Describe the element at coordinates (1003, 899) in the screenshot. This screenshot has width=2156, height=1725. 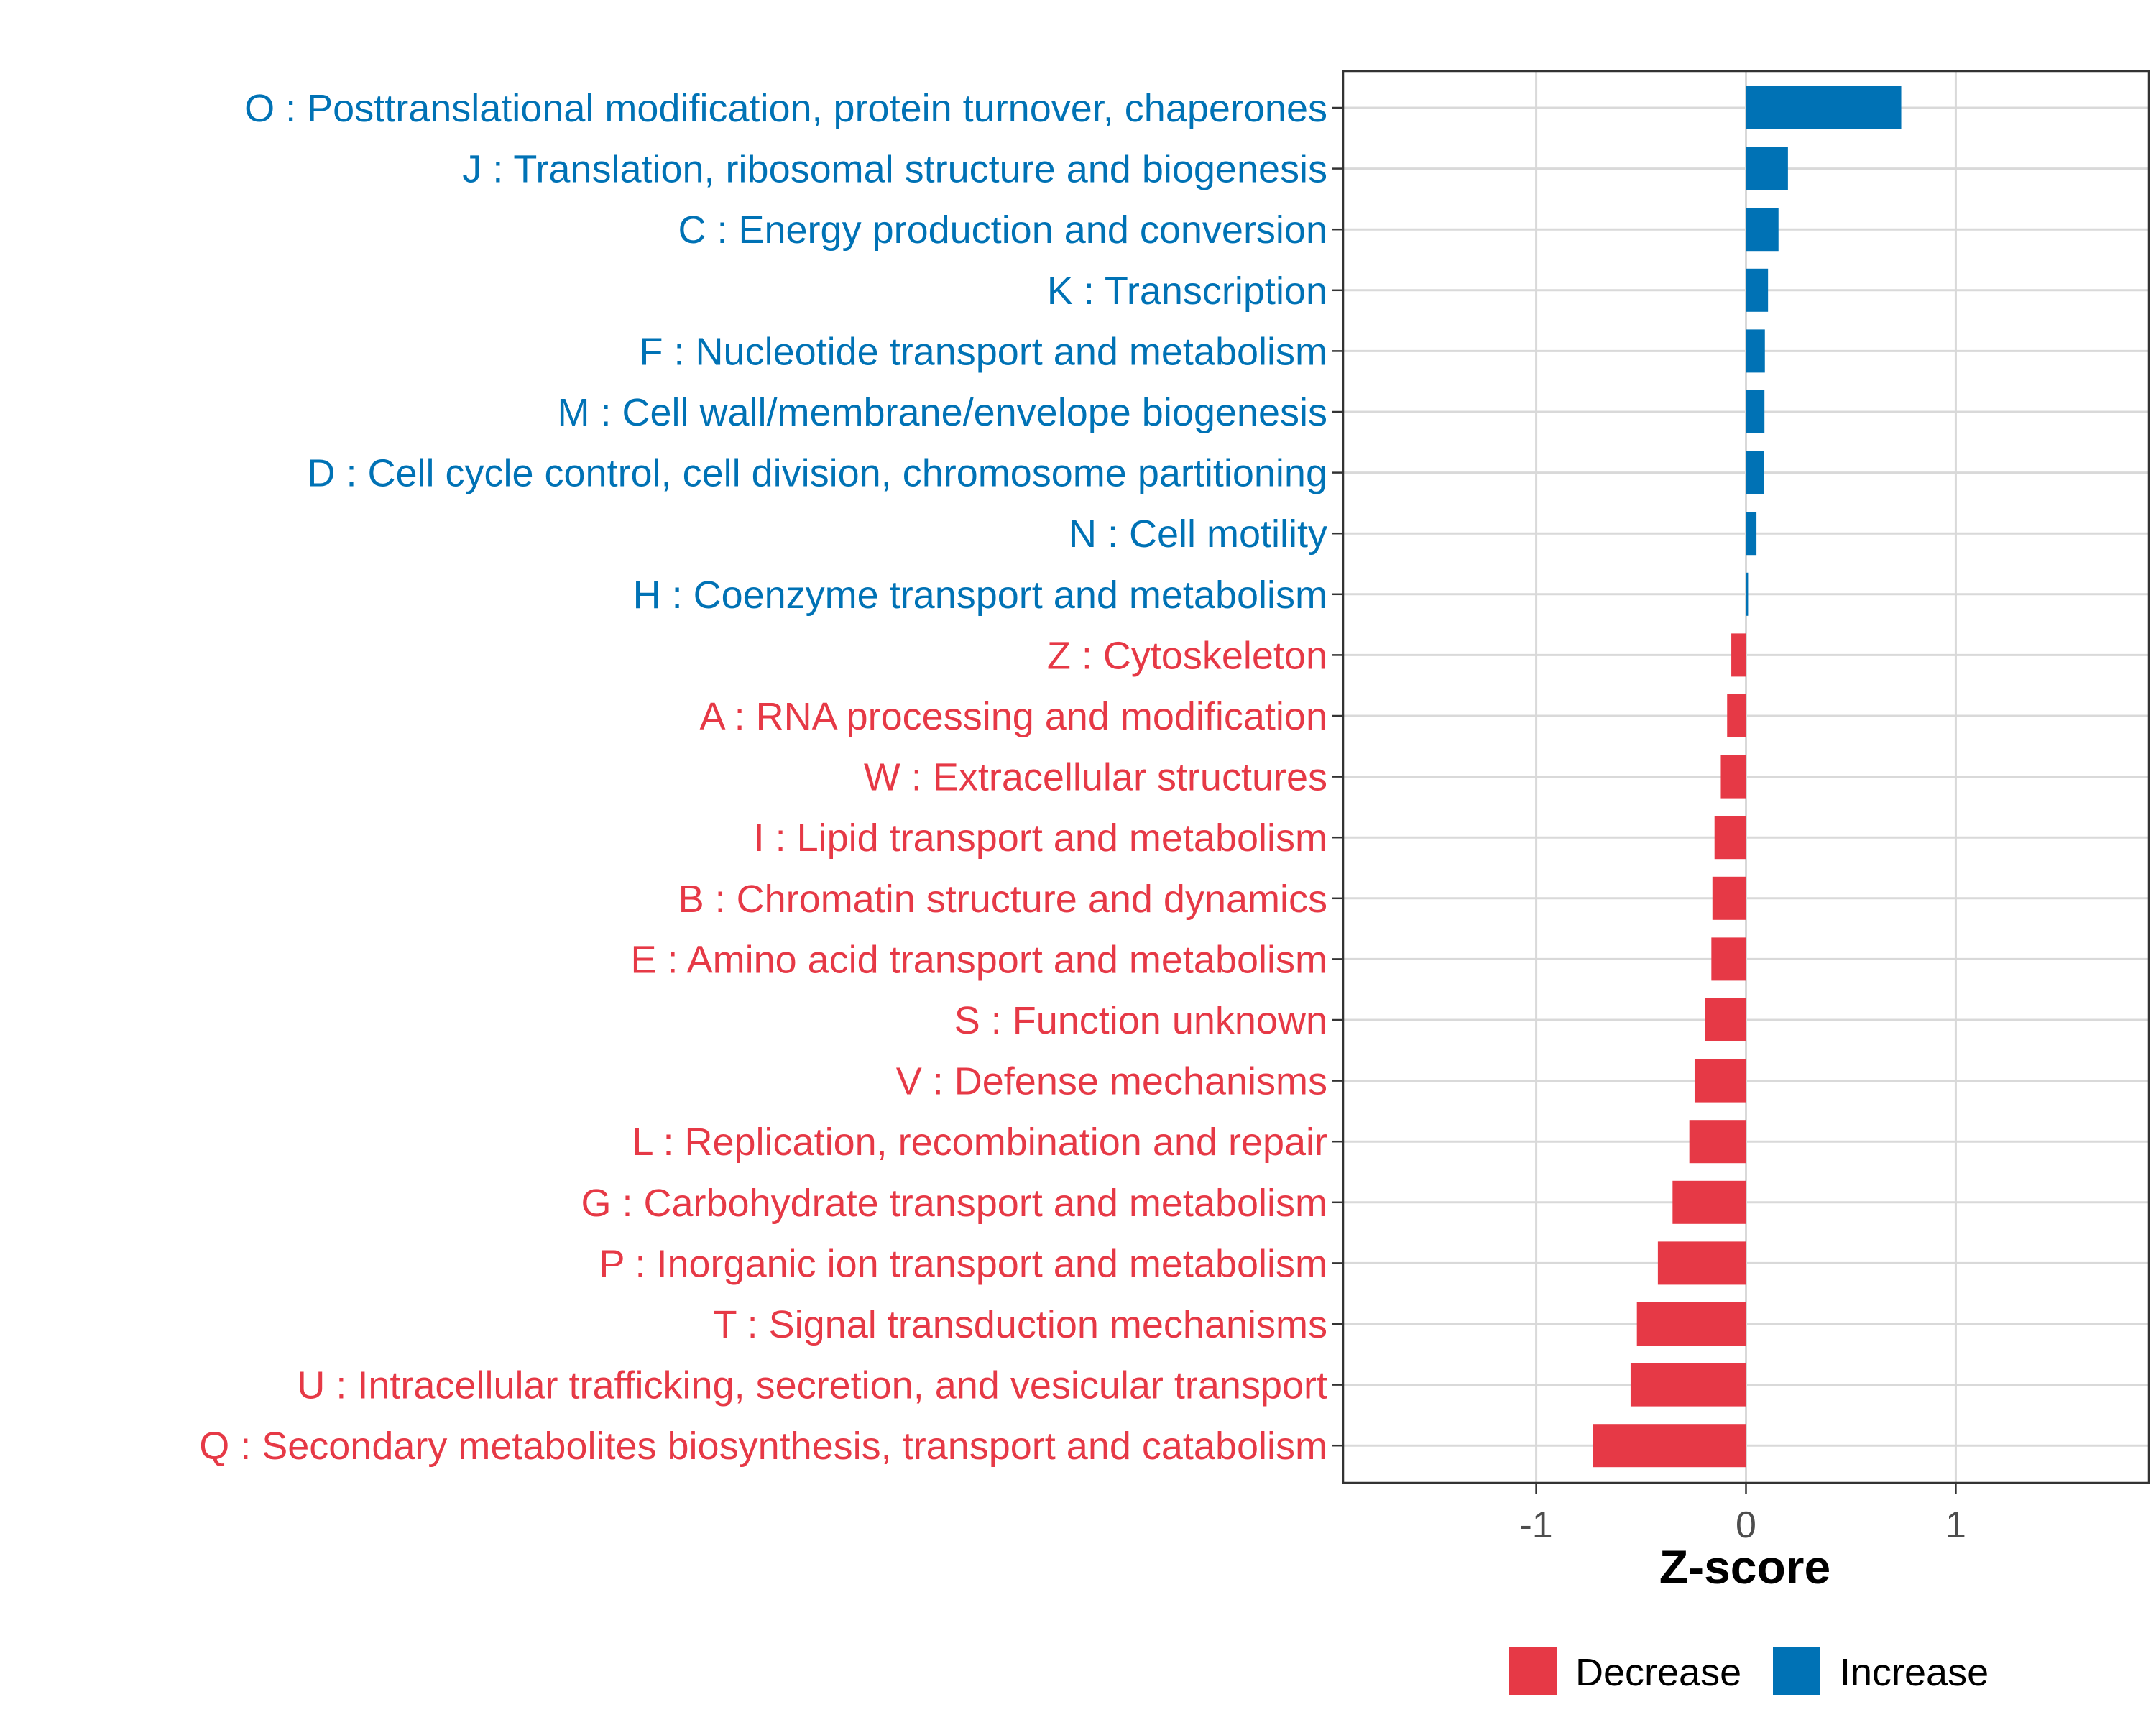
I see `category-label: B : Chromatin structure and dynamics` at that location.